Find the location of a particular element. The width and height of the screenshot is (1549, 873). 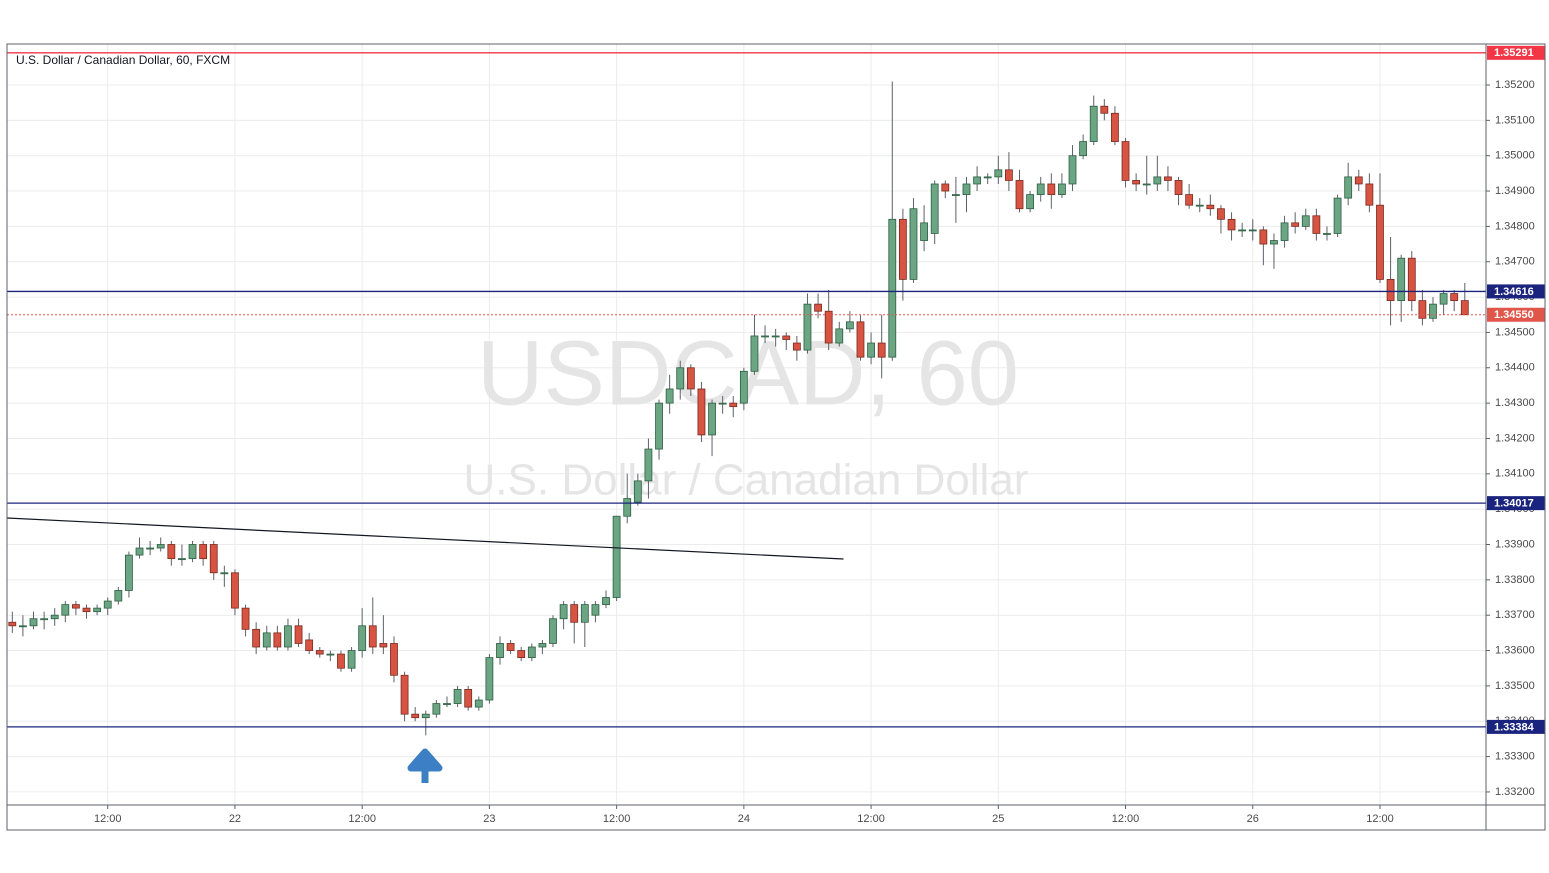

level-label: 1.34017 is located at coordinates (1514, 504).